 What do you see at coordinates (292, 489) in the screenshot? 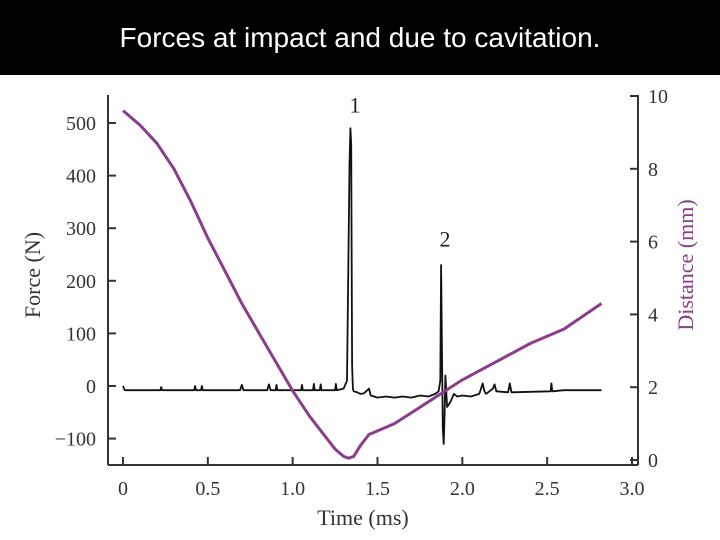
I see `x-tick-label: 1.0` at bounding box center [292, 489].